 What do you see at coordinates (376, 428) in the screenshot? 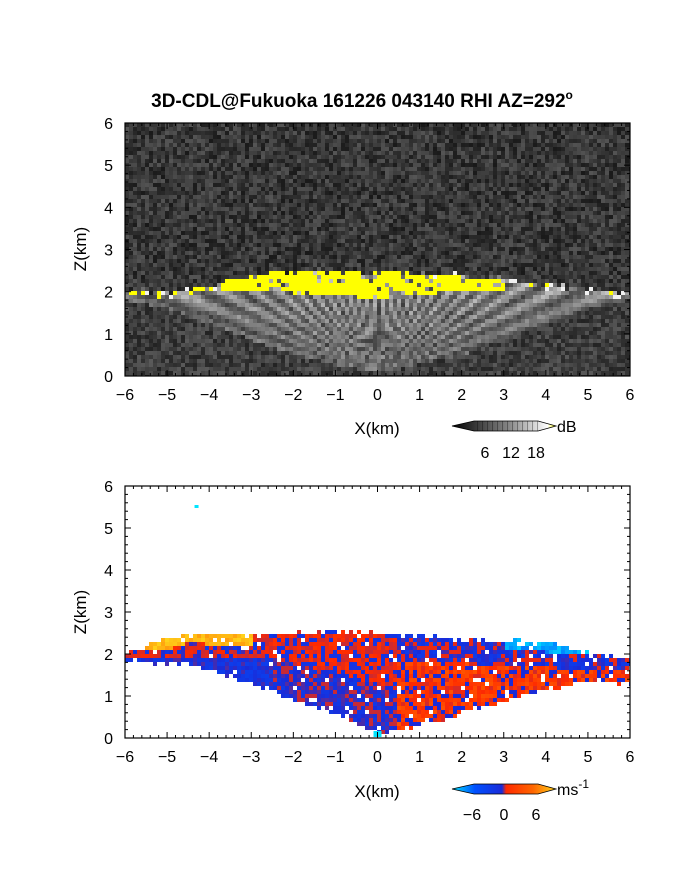
I see `reflectivity-x-axis-label: X(km)` at bounding box center [376, 428].